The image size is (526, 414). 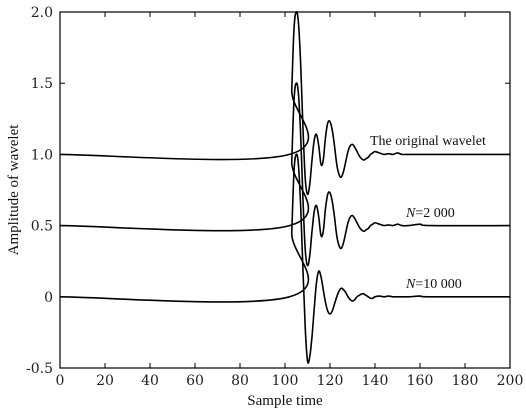 I want to click on x-axis-title: Sample time, so click(x=285, y=401).